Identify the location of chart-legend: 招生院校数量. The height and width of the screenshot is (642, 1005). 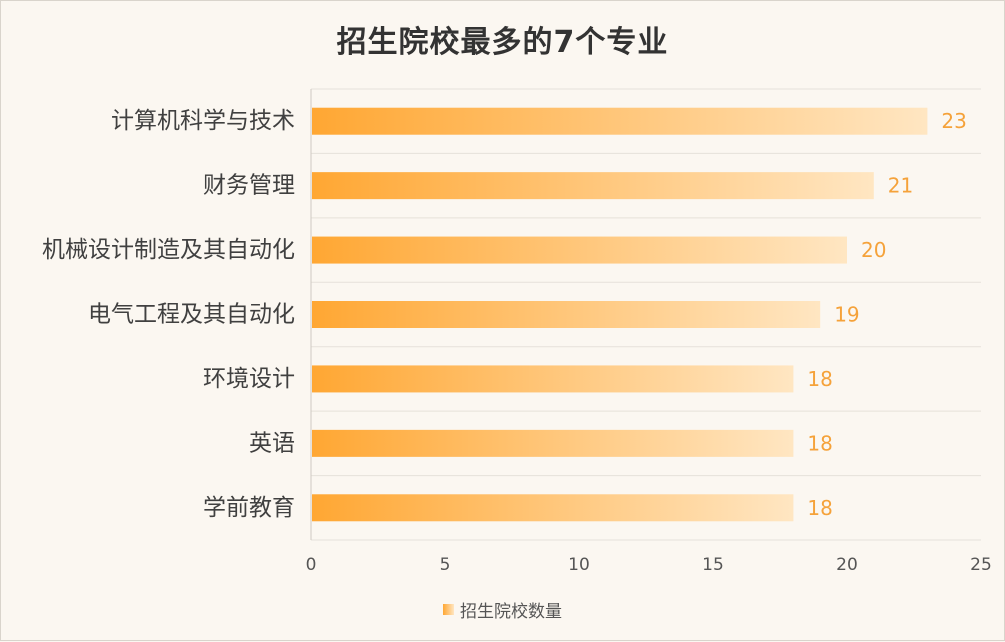
(502, 609).